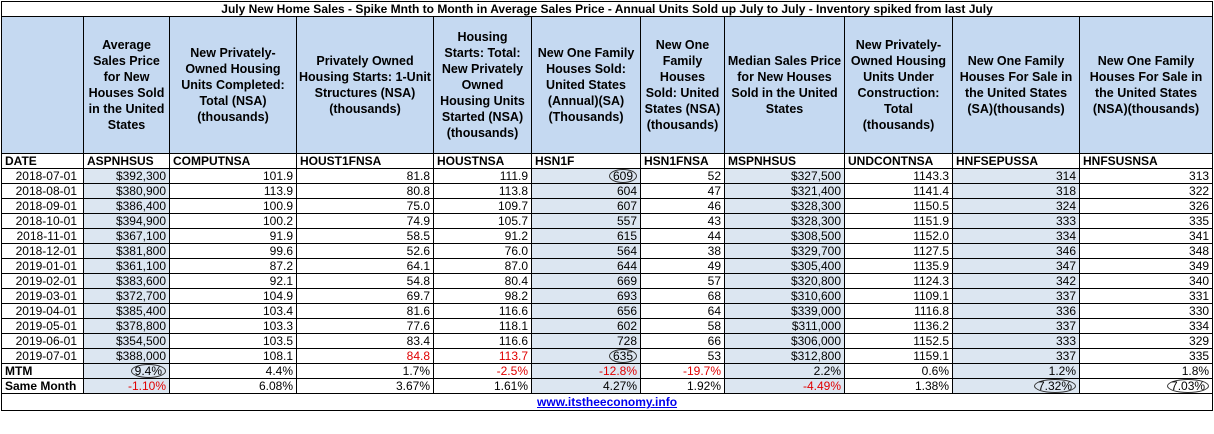 The width and height of the screenshot is (1214, 434). I want to click on table-cell: 4.4%, so click(233, 371).